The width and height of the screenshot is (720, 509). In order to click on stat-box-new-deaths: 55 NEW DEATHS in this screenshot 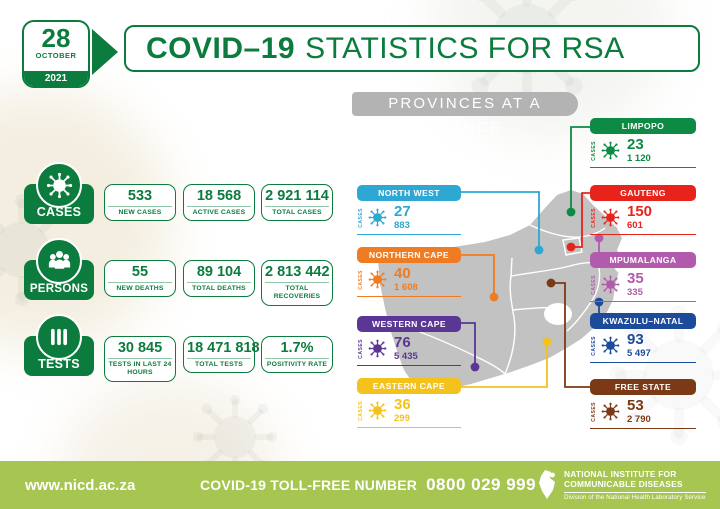, I will do `click(140, 279)`.